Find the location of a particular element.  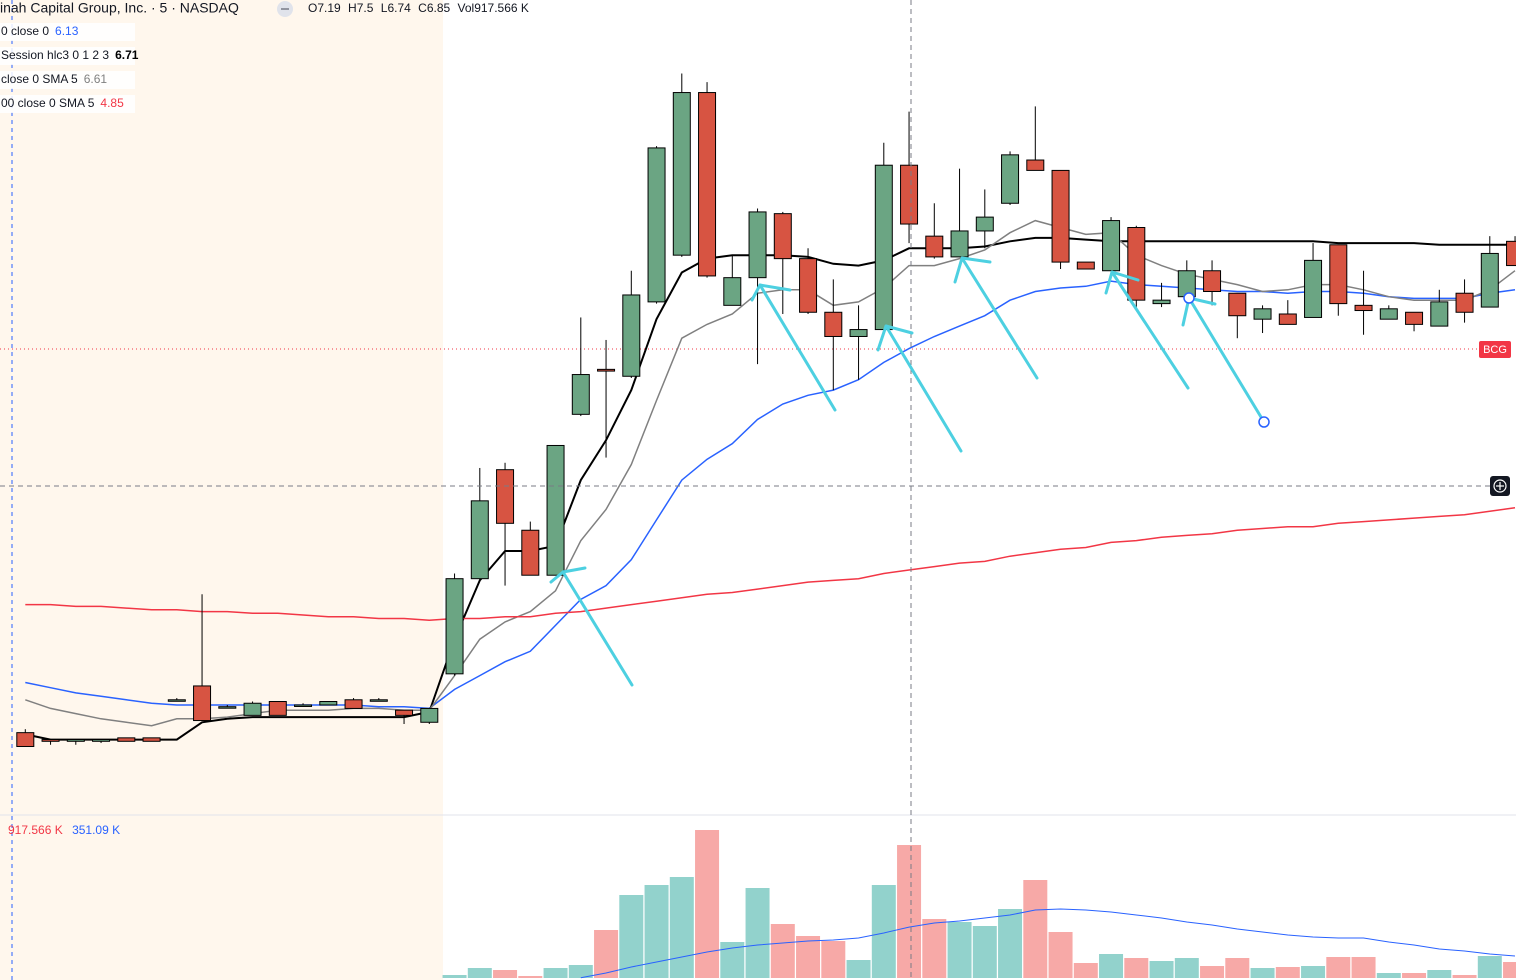

legend-name: close 0 SMA 5 is located at coordinates (39, 79).